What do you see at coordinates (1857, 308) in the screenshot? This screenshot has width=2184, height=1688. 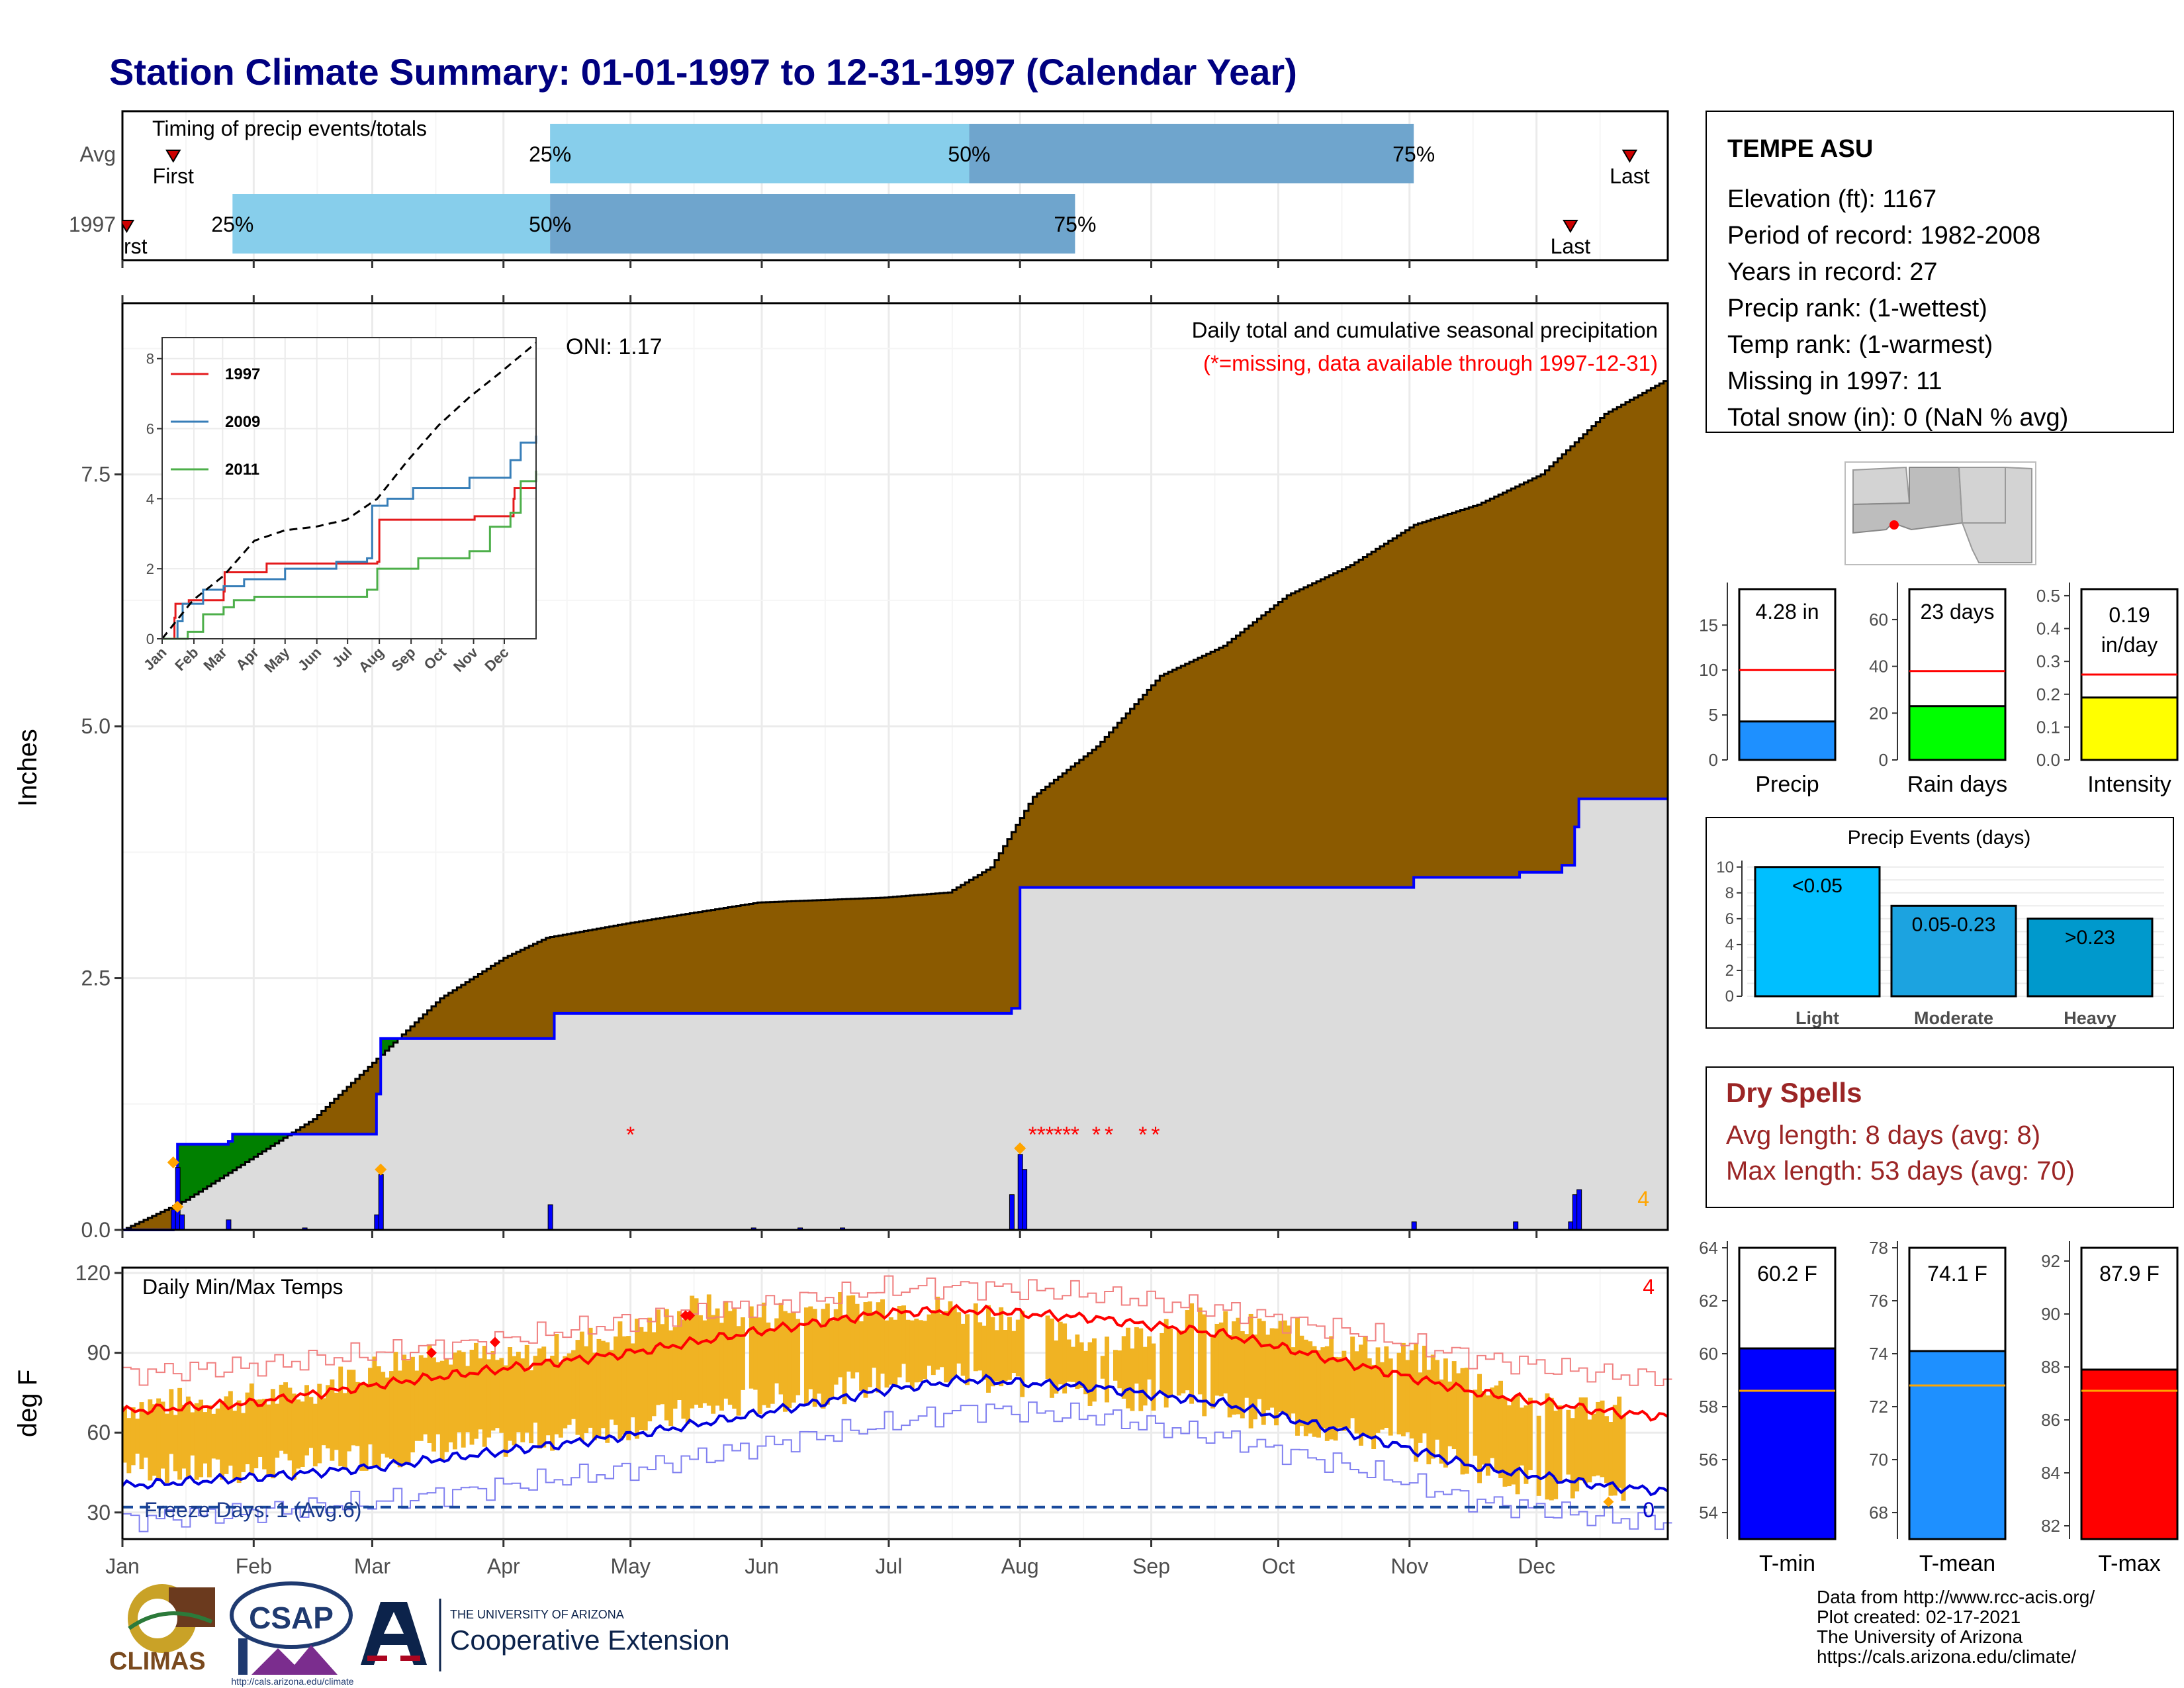 I see `station-detail: Precip rank: (1-wettest)` at bounding box center [1857, 308].